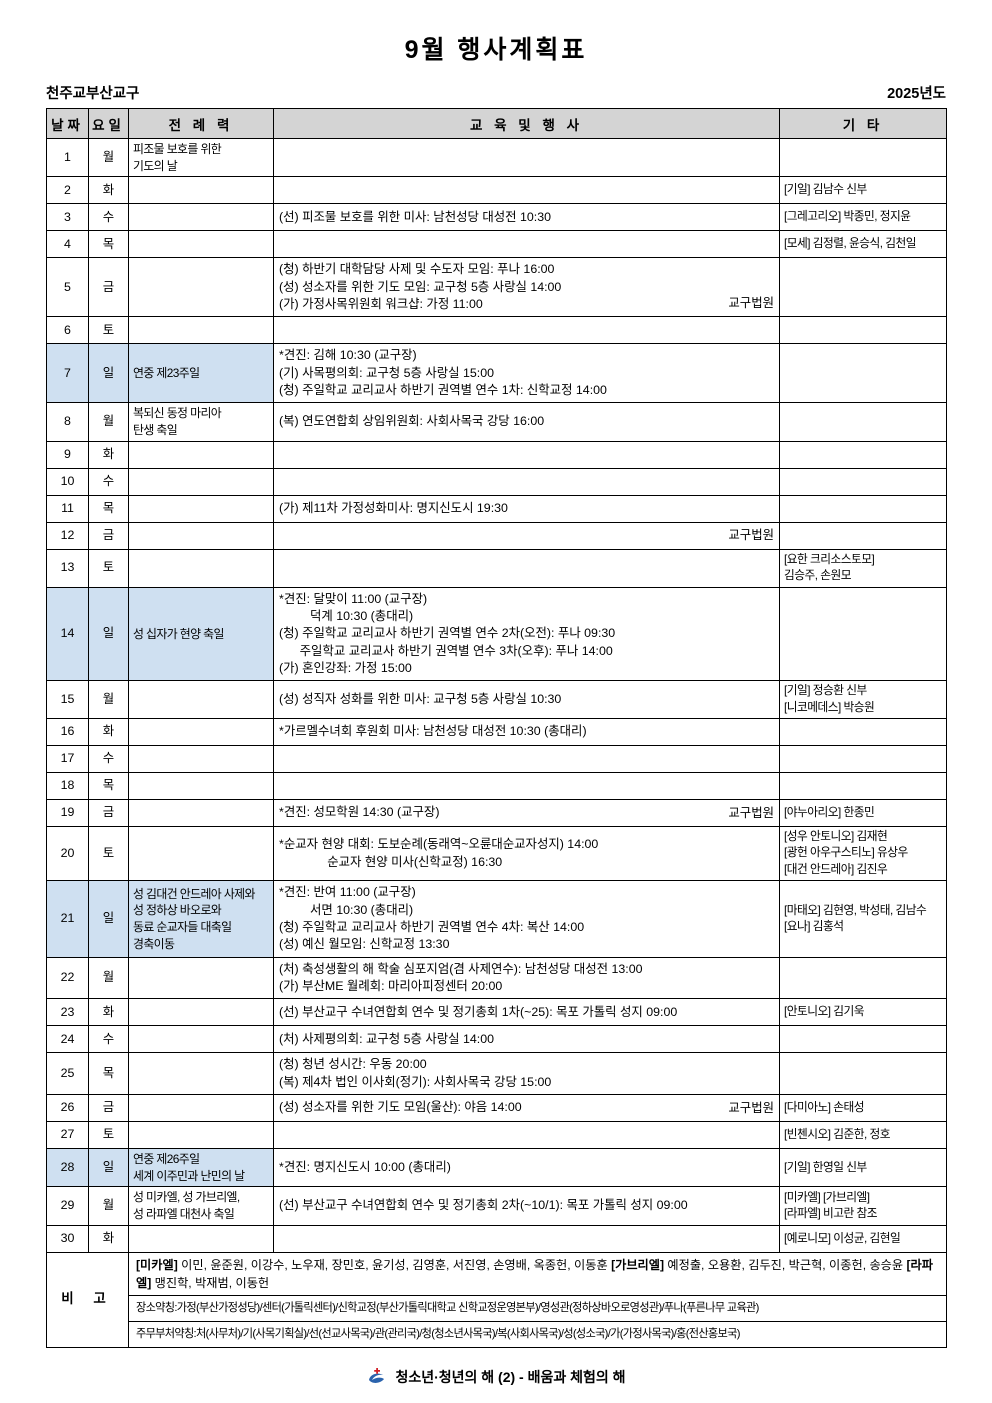 This screenshot has height=1403, width=992. I want to click on liturgy-line: 성 십자가 현양 축일, so click(178, 633).